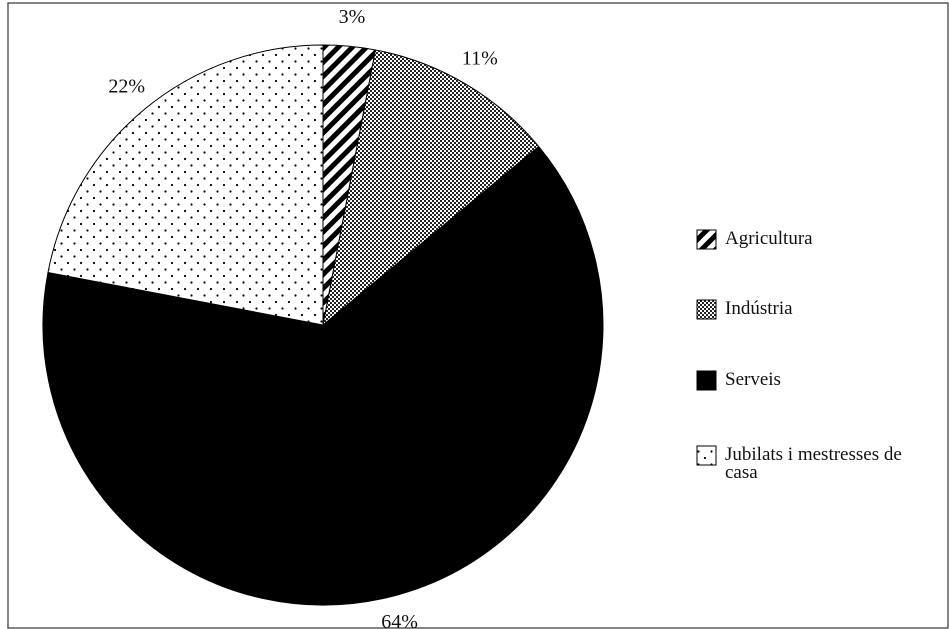 This screenshot has width=949, height=629. What do you see at coordinates (706, 347) in the screenshot?
I see `legend-swatches` at bounding box center [706, 347].